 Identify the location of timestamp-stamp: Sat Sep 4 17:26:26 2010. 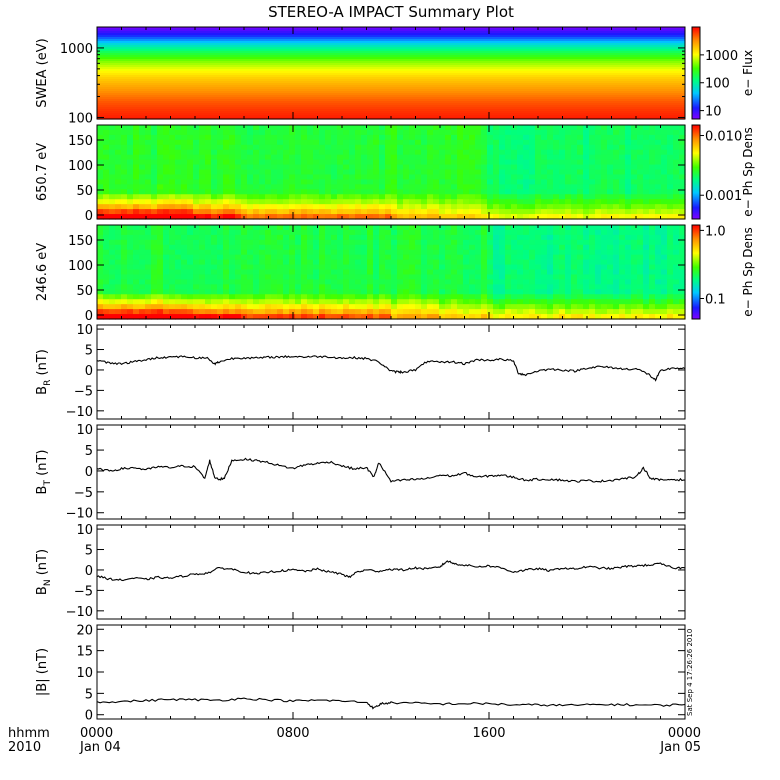
(690, 672).